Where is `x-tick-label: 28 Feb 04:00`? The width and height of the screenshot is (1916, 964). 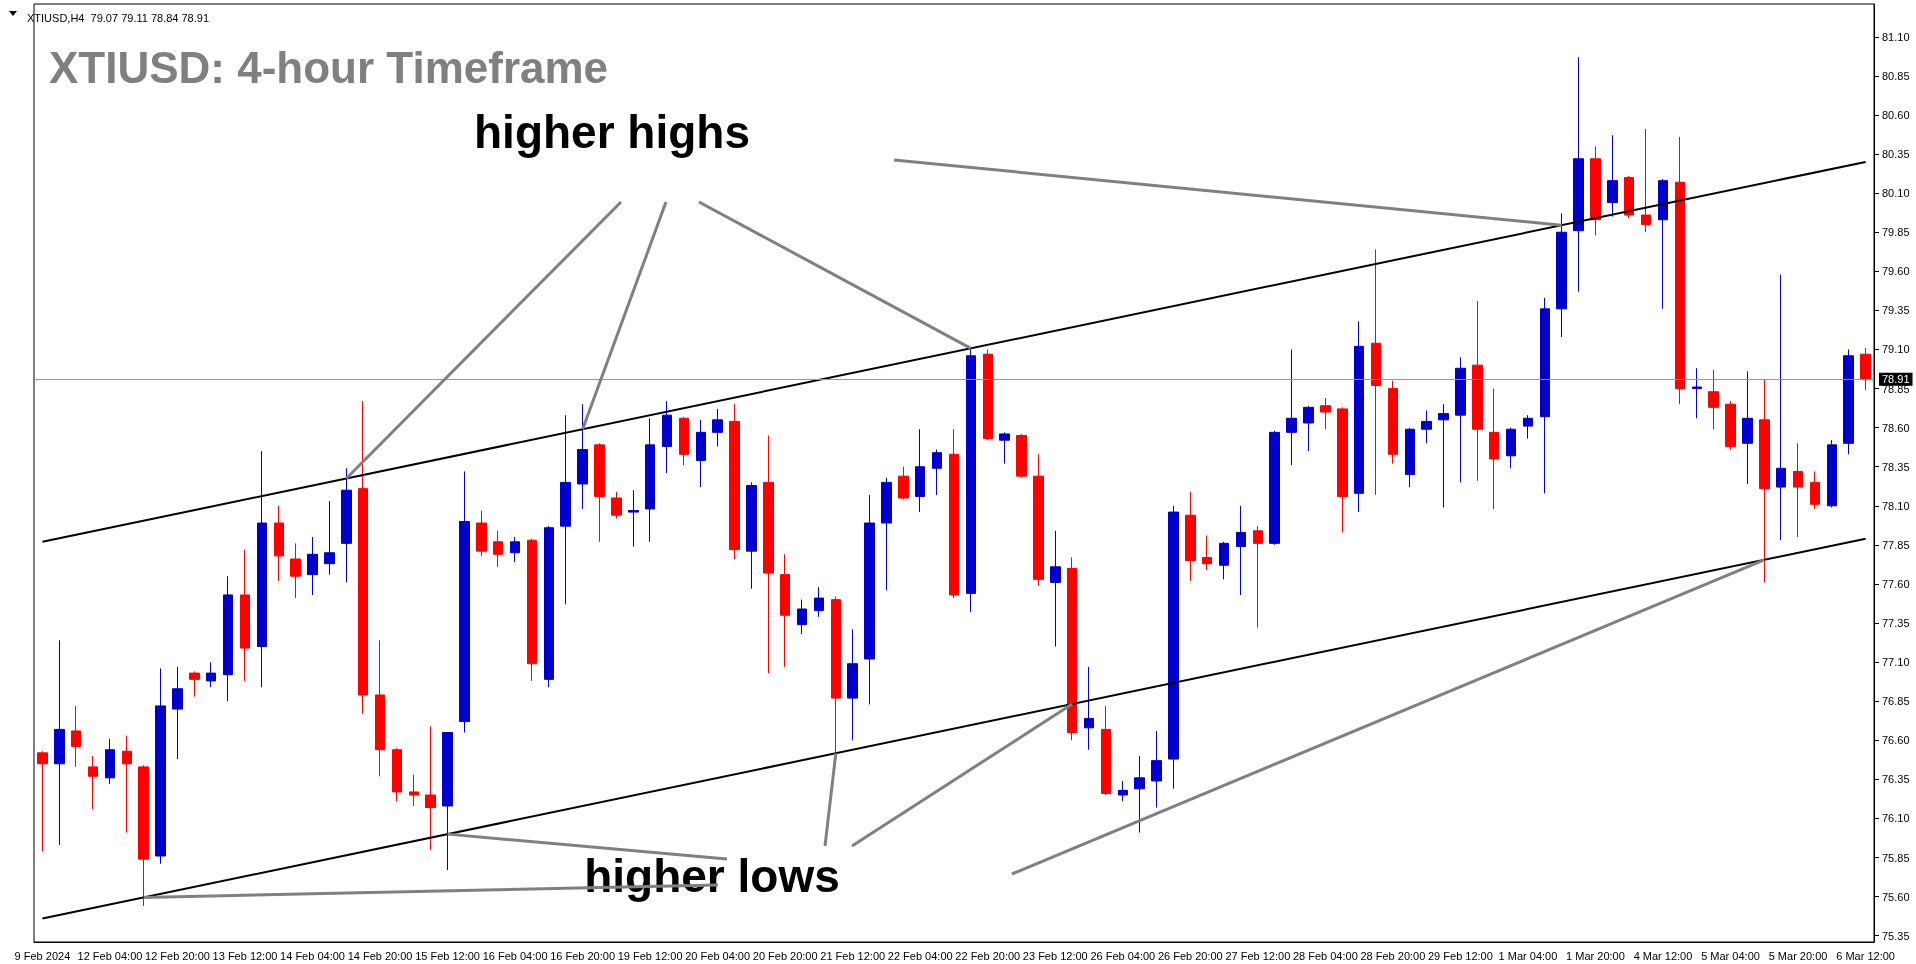 x-tick-label: 28 Feb 04:00 is located at coordinates (1325, 955).